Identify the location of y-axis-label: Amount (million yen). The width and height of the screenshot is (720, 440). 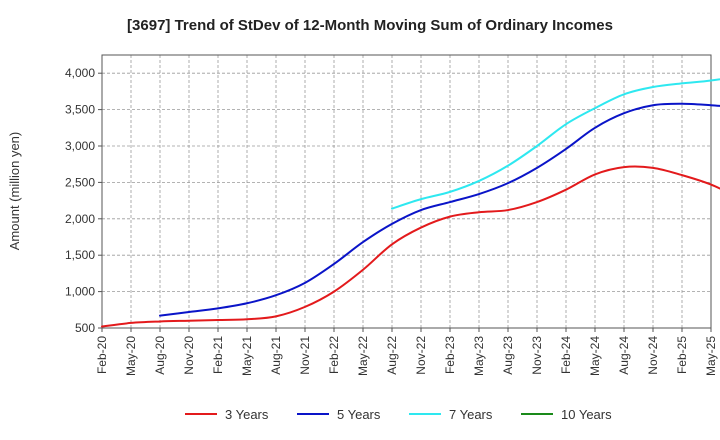
(14, 191).